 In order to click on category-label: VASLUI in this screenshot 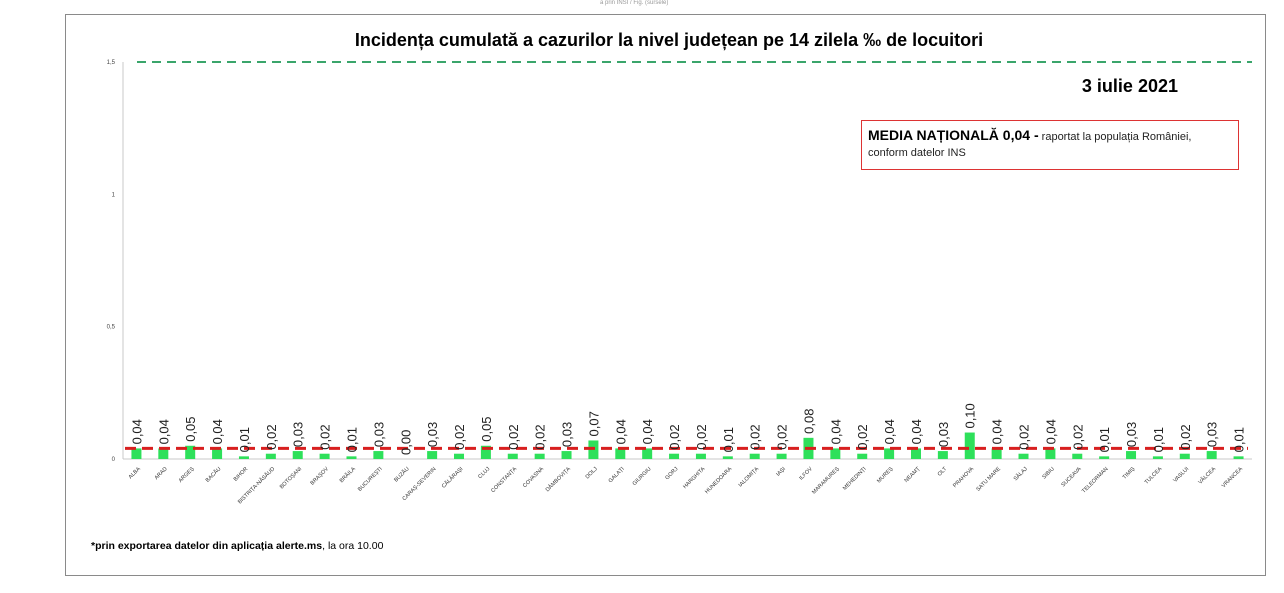, I will do `click(1181, 475)`.